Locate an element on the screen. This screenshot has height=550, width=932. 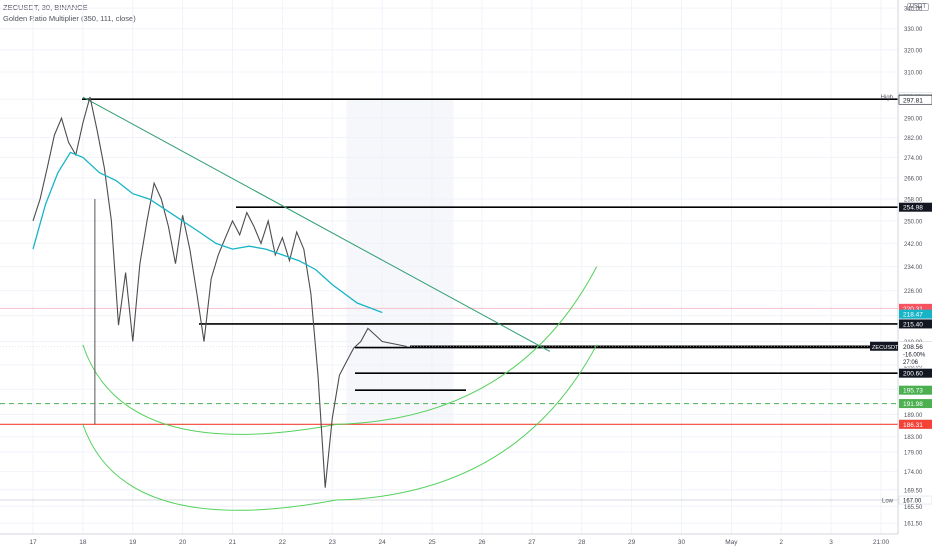
y-tick-label-0: 340.00 is located at coordinates (913, 10).